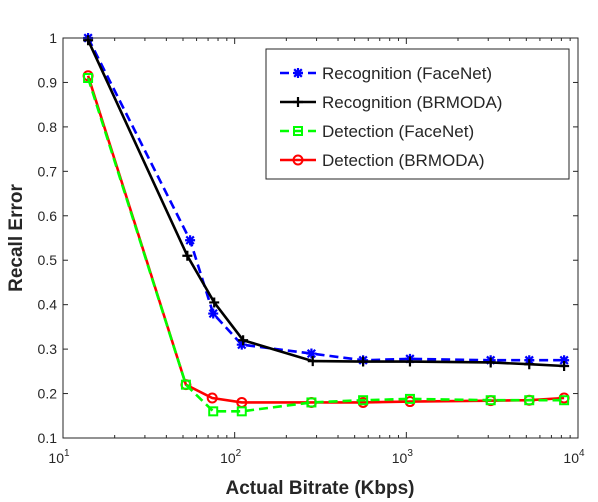 This screenshot has height=502, width=598. Describe the element at coordinates (48, 305) in the screenshot. I see `y-tick-label: 0.4` at that location.